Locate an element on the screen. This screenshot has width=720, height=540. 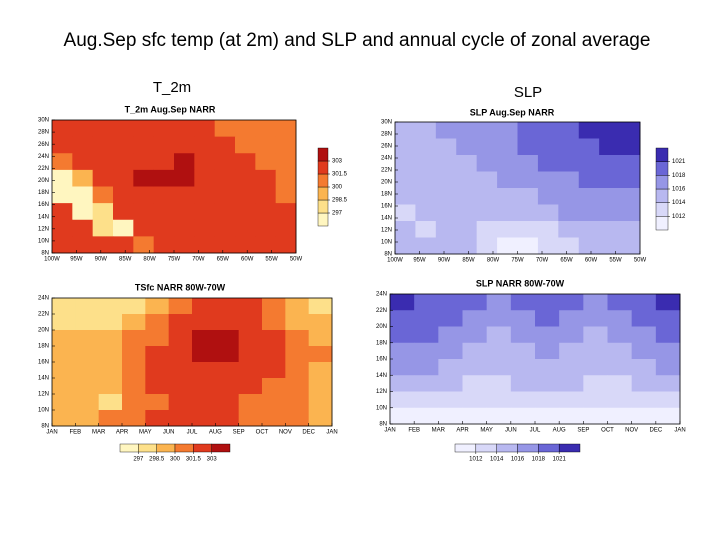
colorbar-label: 298.5 is located at coordinates (157, 460).